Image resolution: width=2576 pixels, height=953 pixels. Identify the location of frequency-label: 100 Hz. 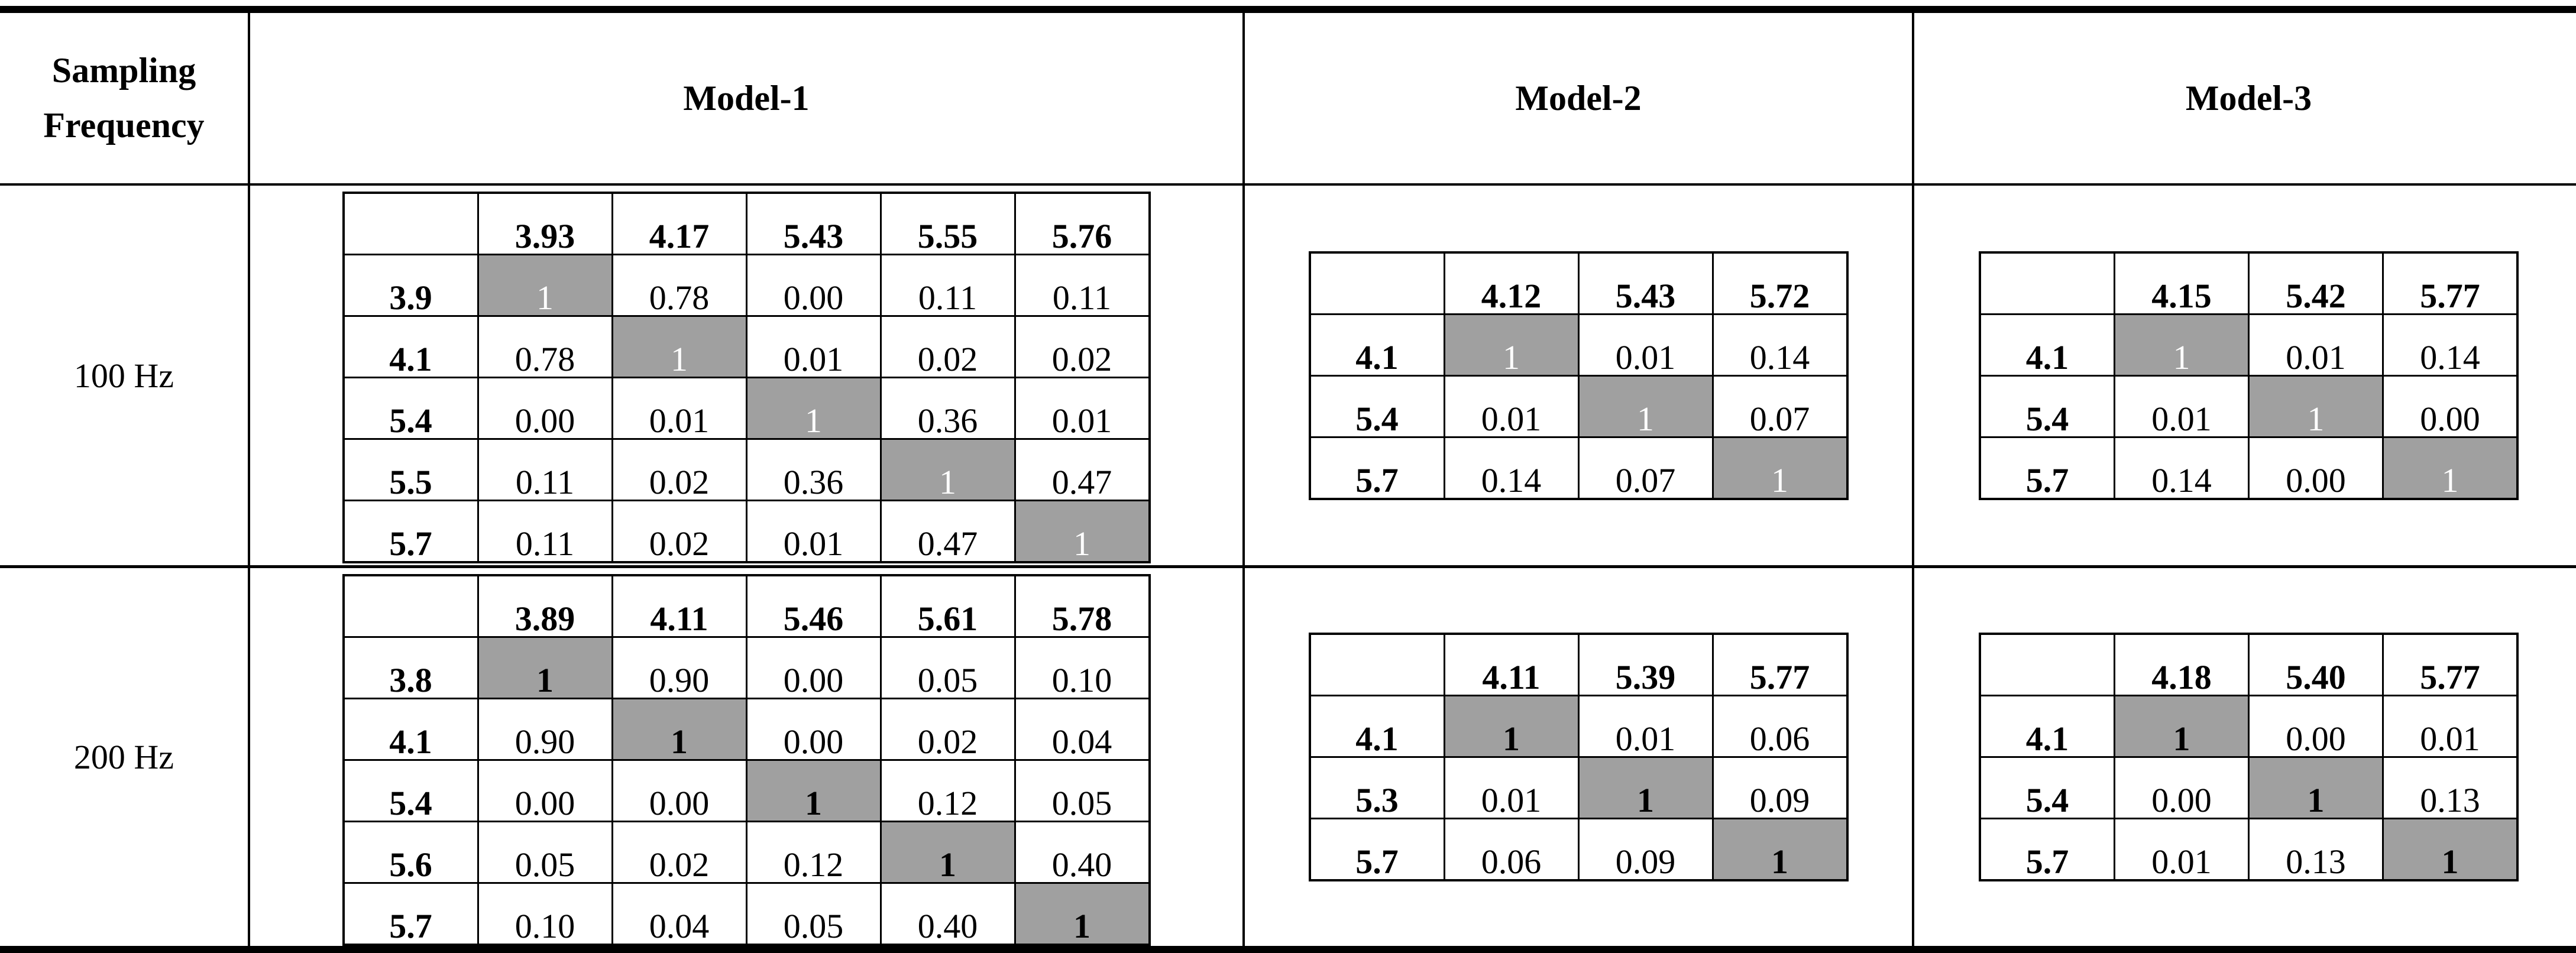
(125, 376).